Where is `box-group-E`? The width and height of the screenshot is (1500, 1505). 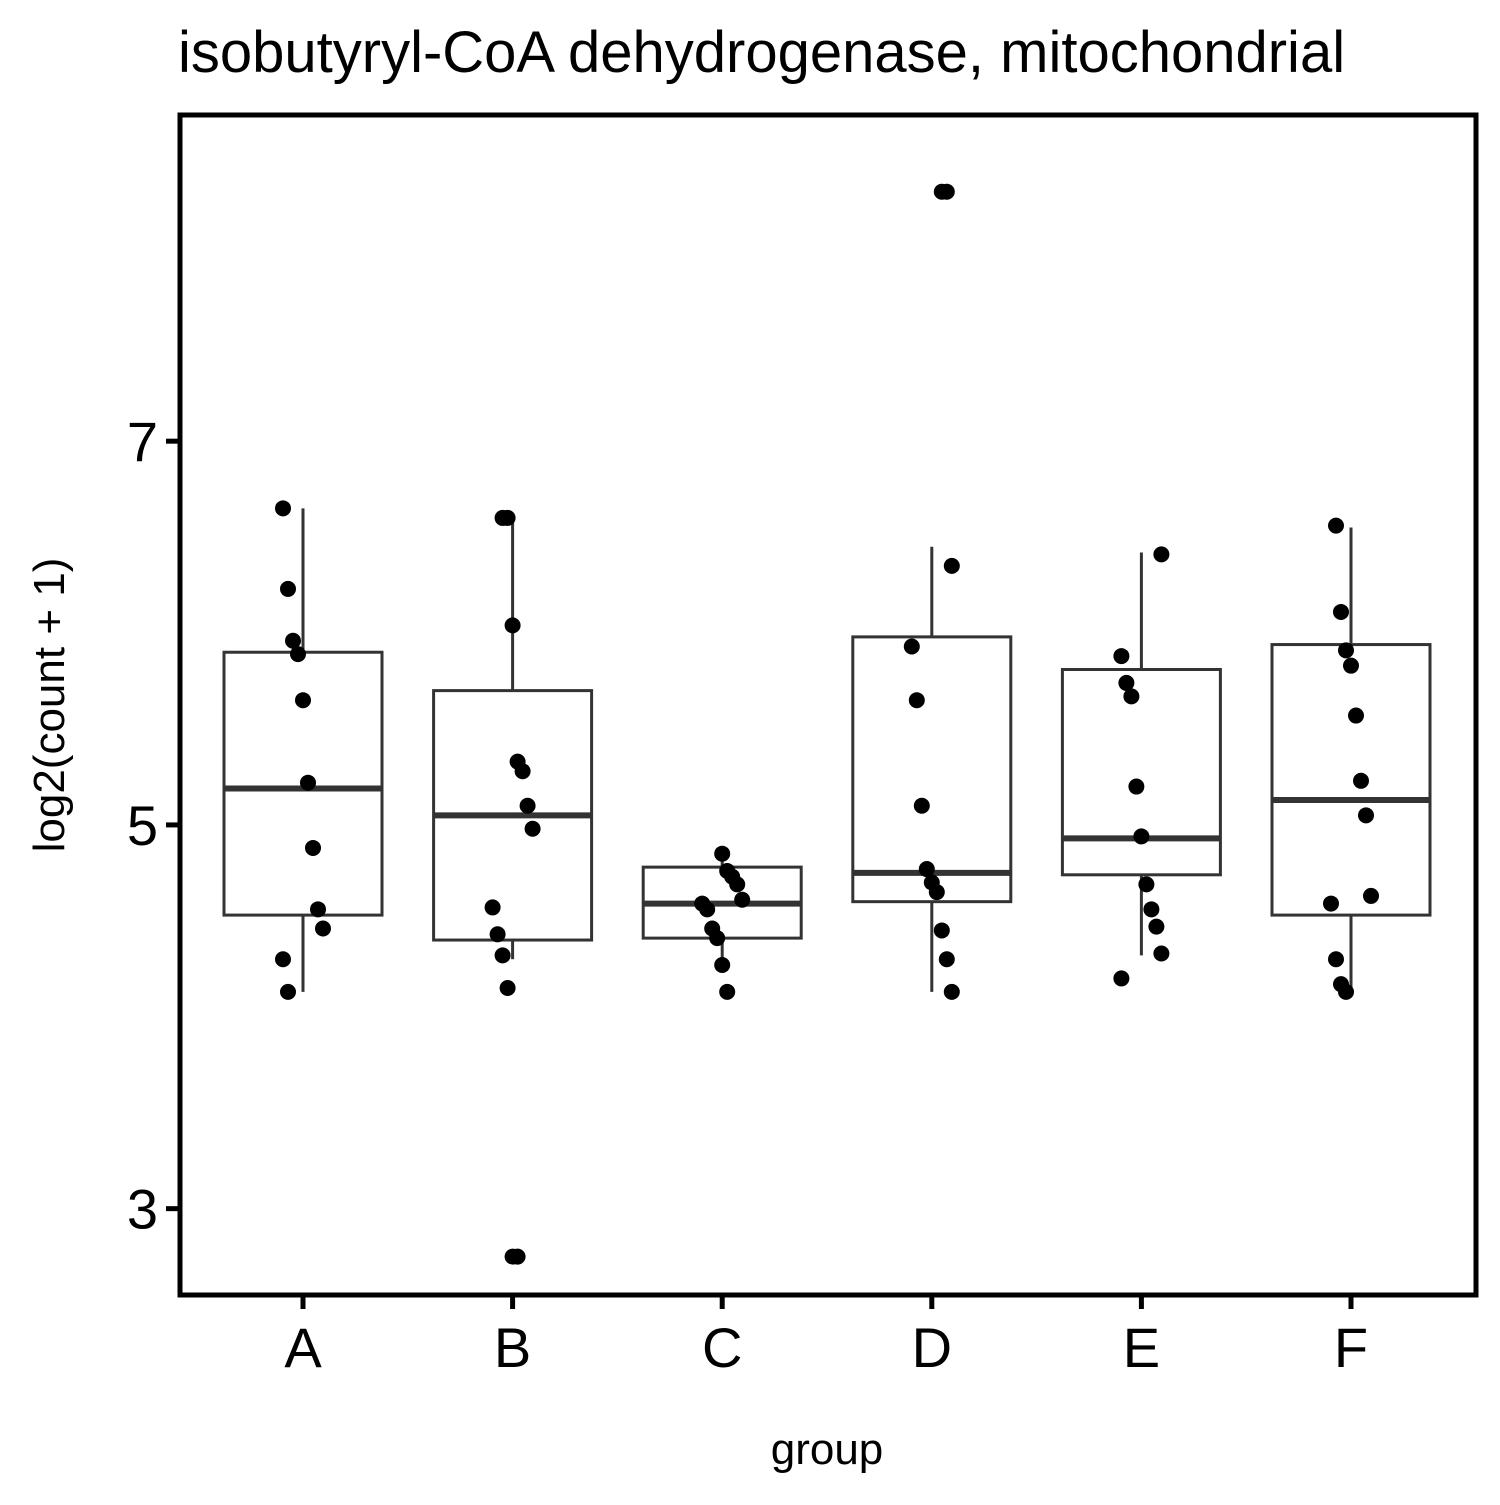 box-group-E is located at coordinates (1141, 754).